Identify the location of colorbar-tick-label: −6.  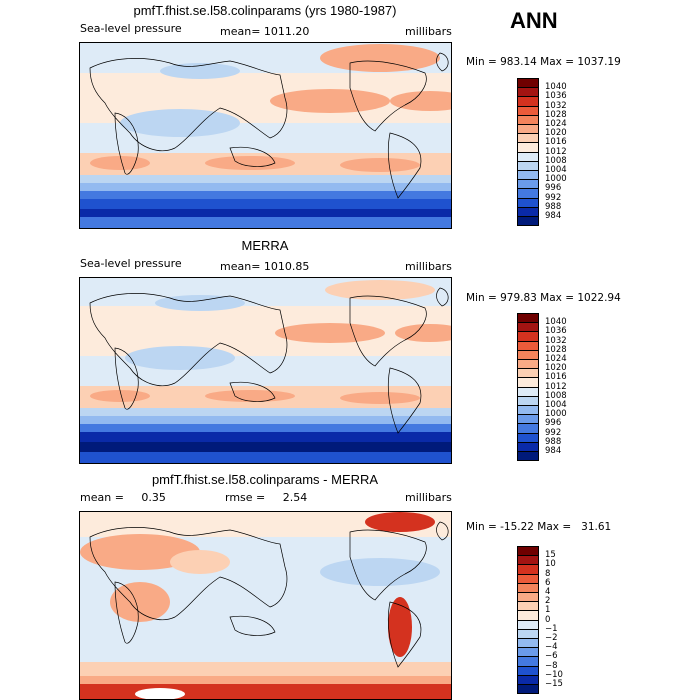
(551, 656).